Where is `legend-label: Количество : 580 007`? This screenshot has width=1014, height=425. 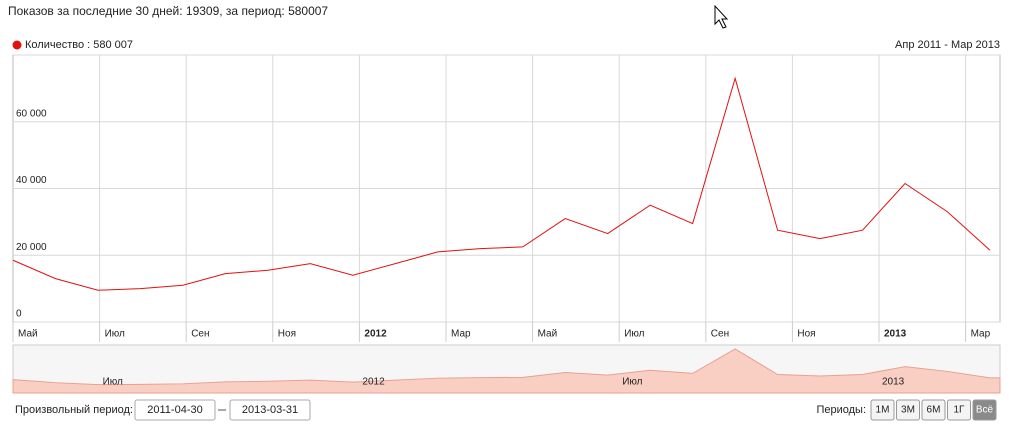
legend-label: Количество : 580 007 is located at coordinates (79, 45).